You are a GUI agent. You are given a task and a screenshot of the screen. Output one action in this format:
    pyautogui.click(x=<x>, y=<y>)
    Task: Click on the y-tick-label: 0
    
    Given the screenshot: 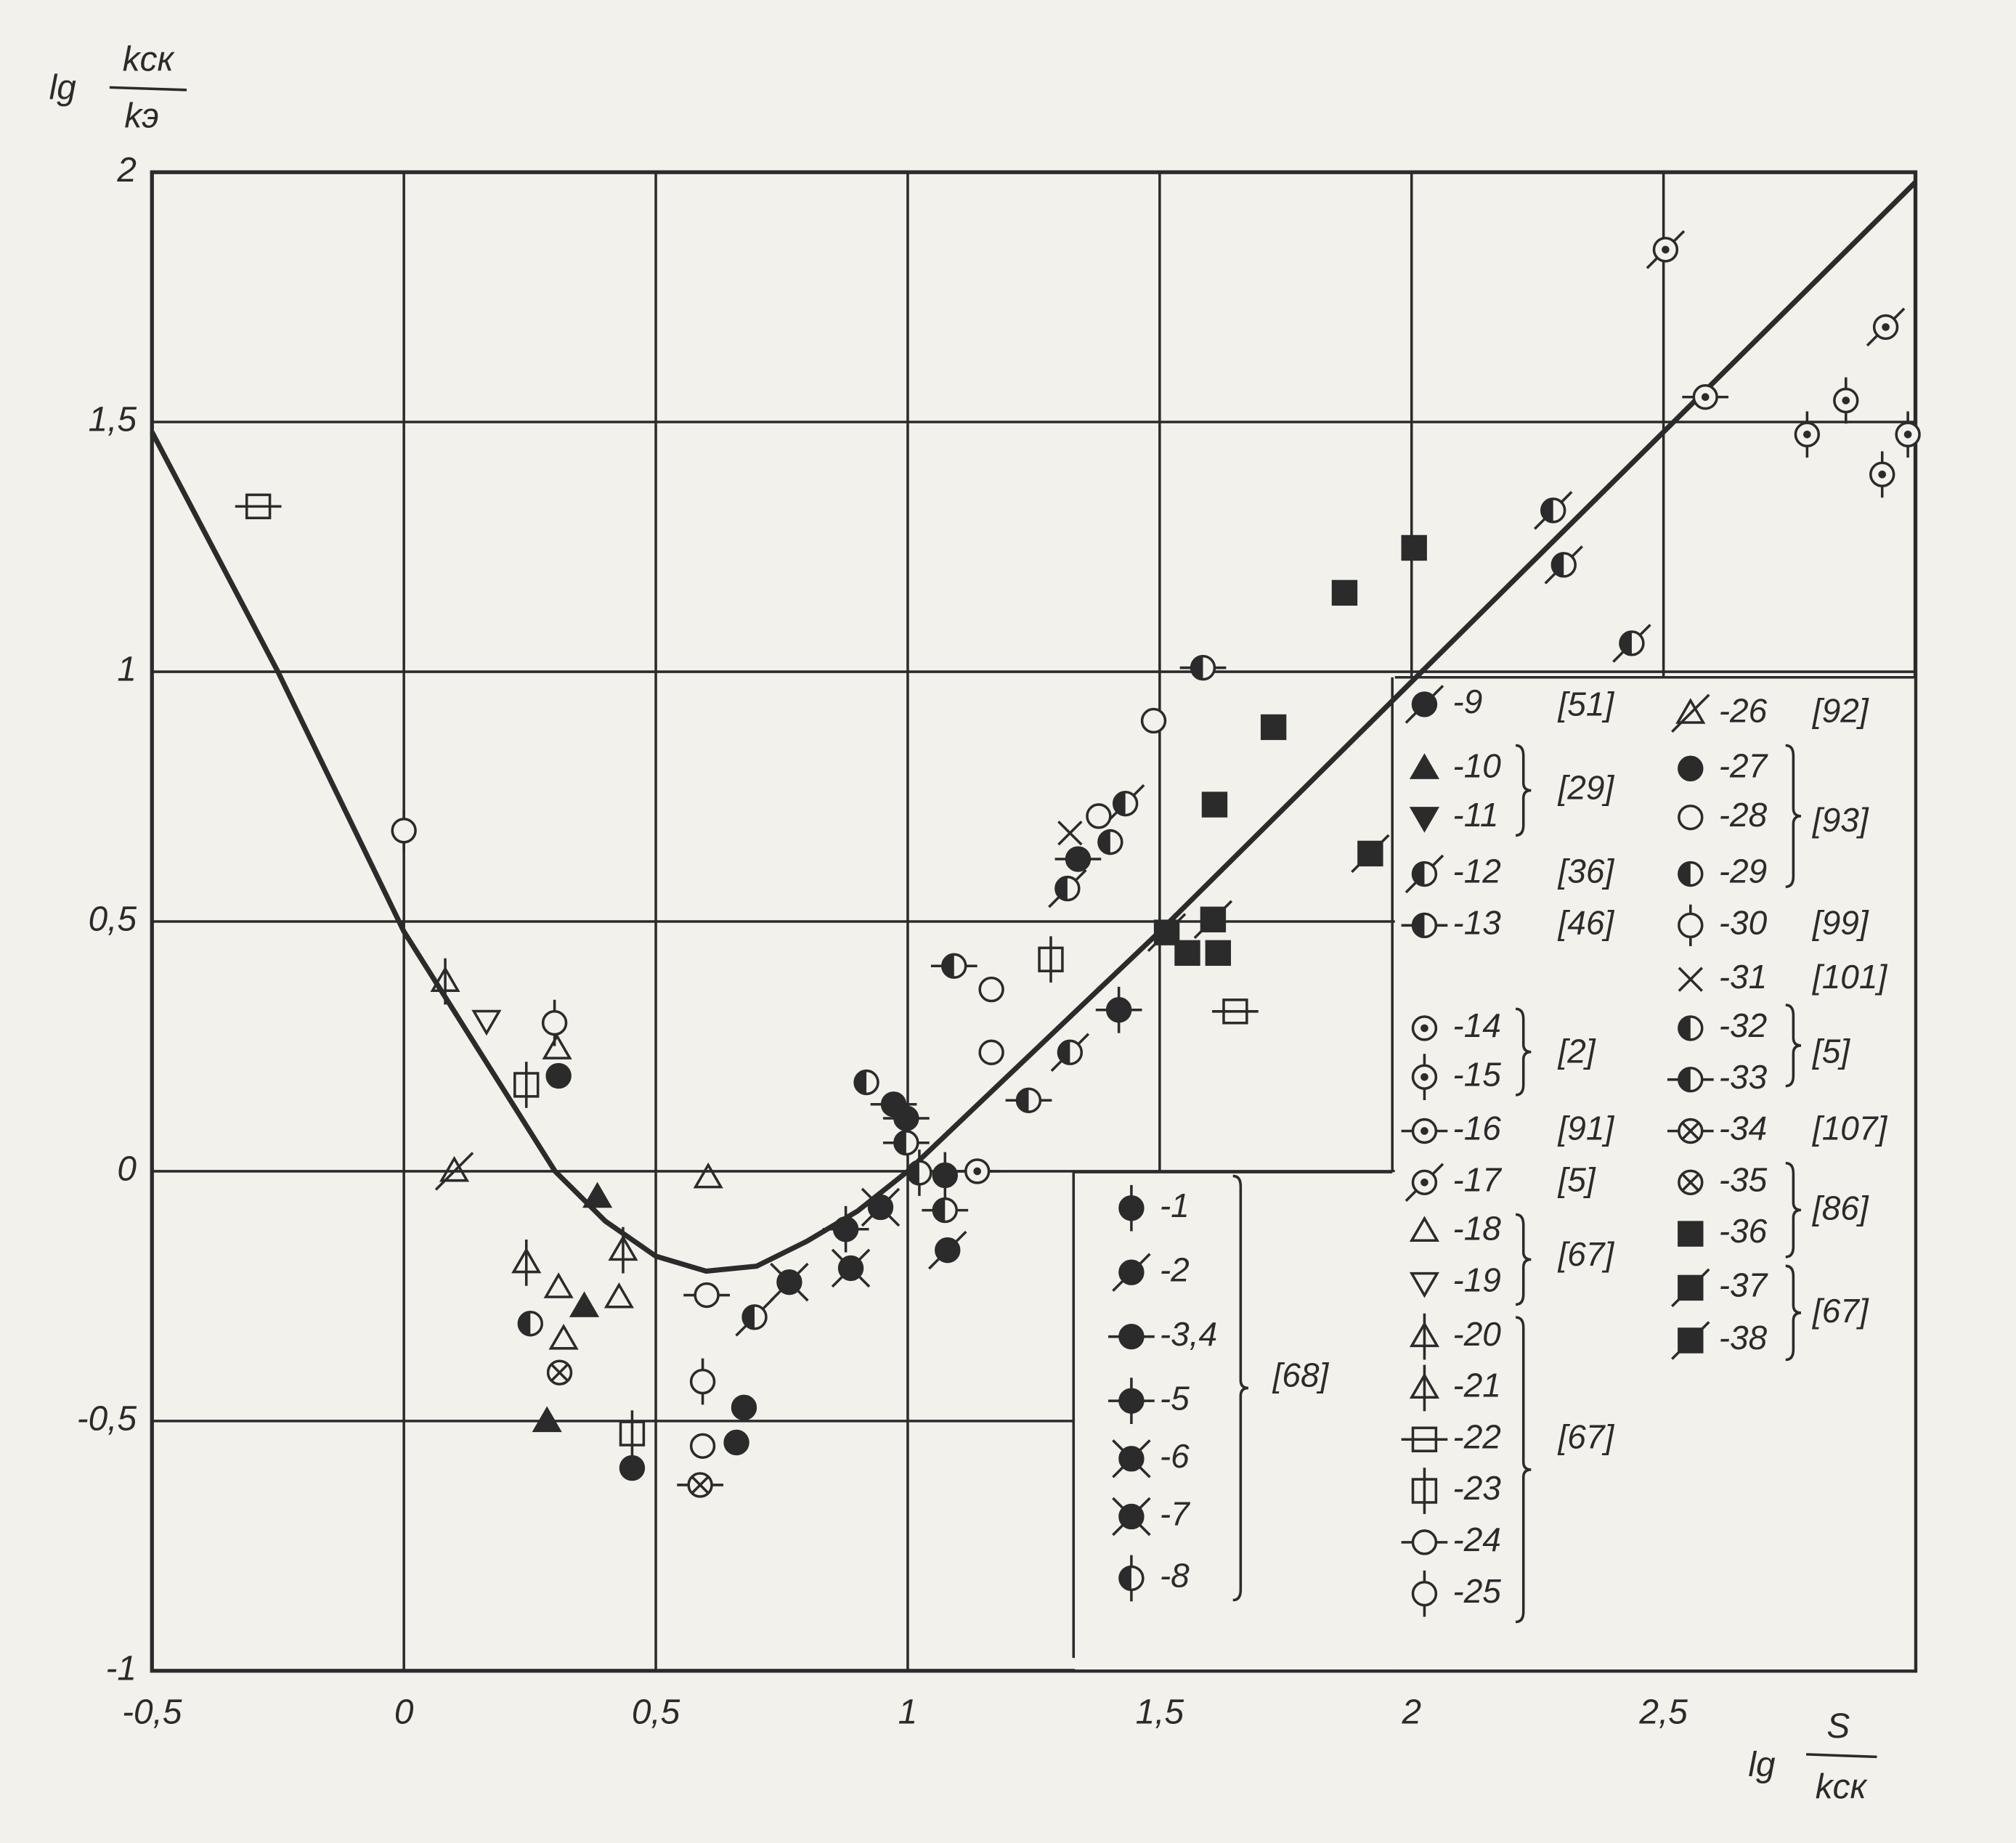 What is the action you would take?
    pyautogui.click(x=127, y=1169)
    